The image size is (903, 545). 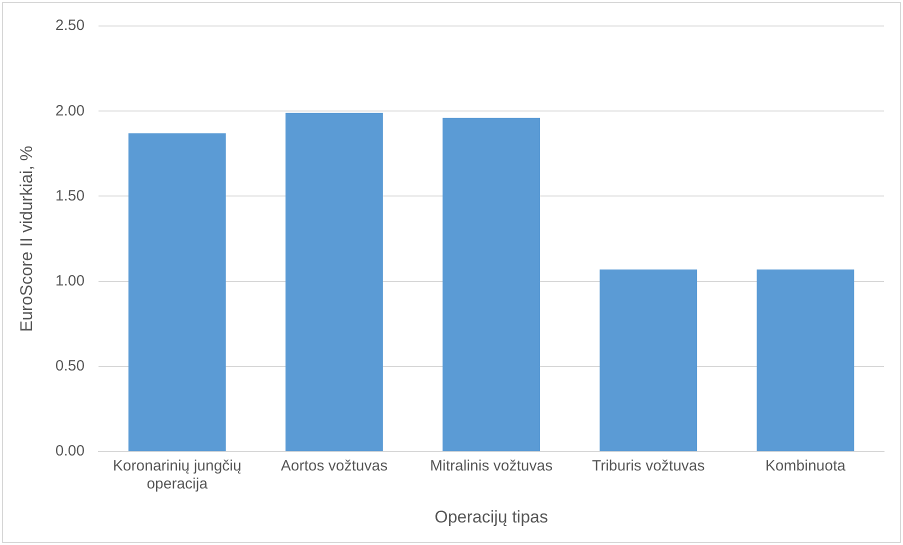 What do you see at coordinates (26, 239) in the screenshot?
I see `y-axis-title: EuroScore II vidurkiai, %` at bounding box center [26, 239].